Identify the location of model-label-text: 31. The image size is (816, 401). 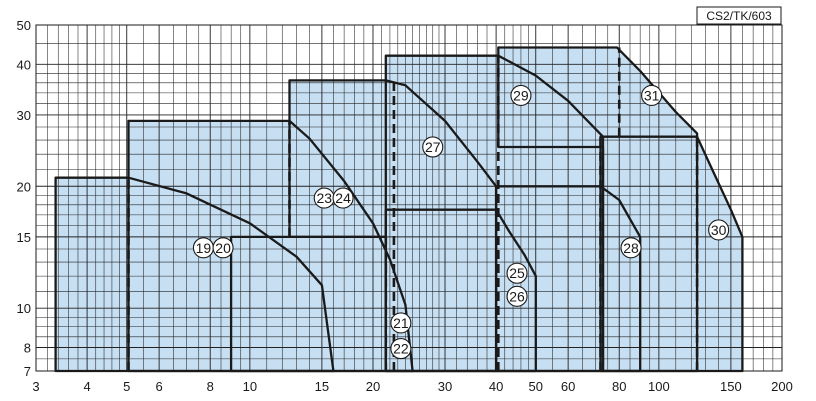
(652, 95).